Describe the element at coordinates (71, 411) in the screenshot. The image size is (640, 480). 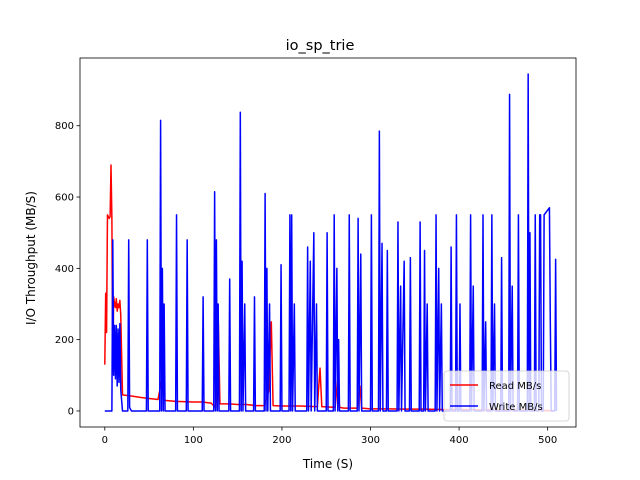
I see `y-tick-label: 0` at that location.